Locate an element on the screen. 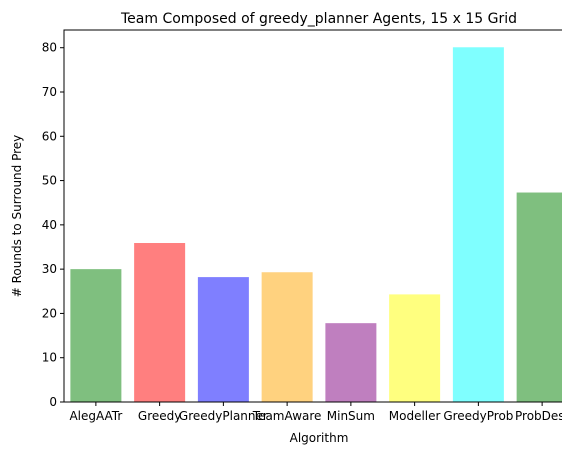  bar-modeller is located at coordinates (415, 348).